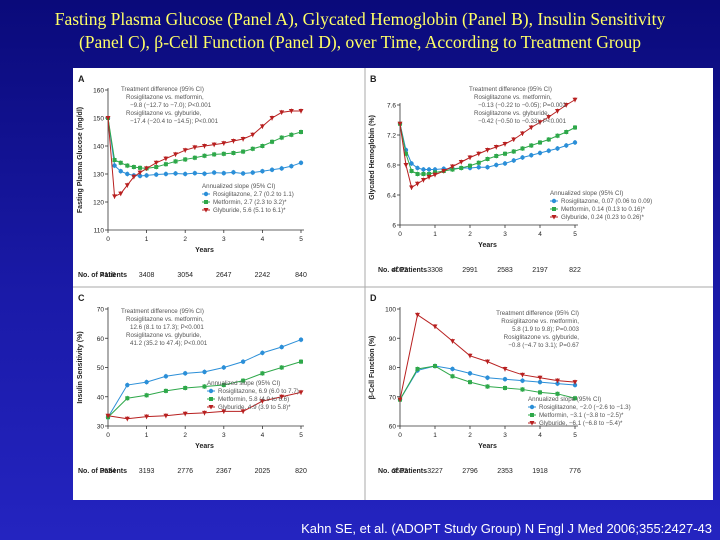  I want to click on x-tick-label: 3, so click(224, 435).